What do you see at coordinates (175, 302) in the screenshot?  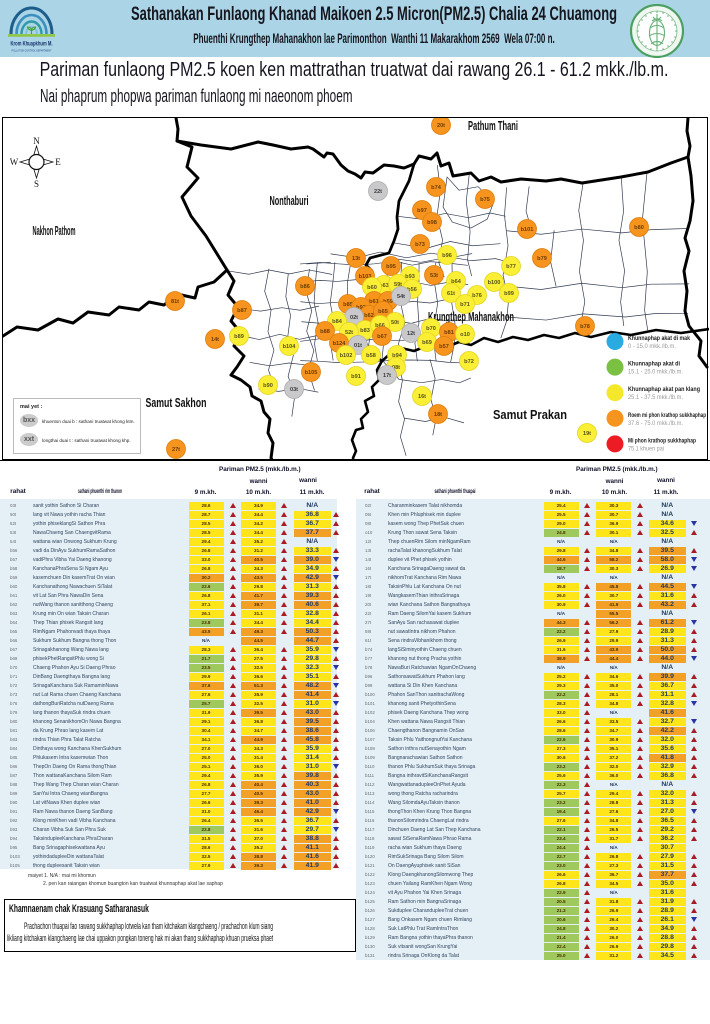 I see `svg-text: 81t` at bounding box center [175, 302].